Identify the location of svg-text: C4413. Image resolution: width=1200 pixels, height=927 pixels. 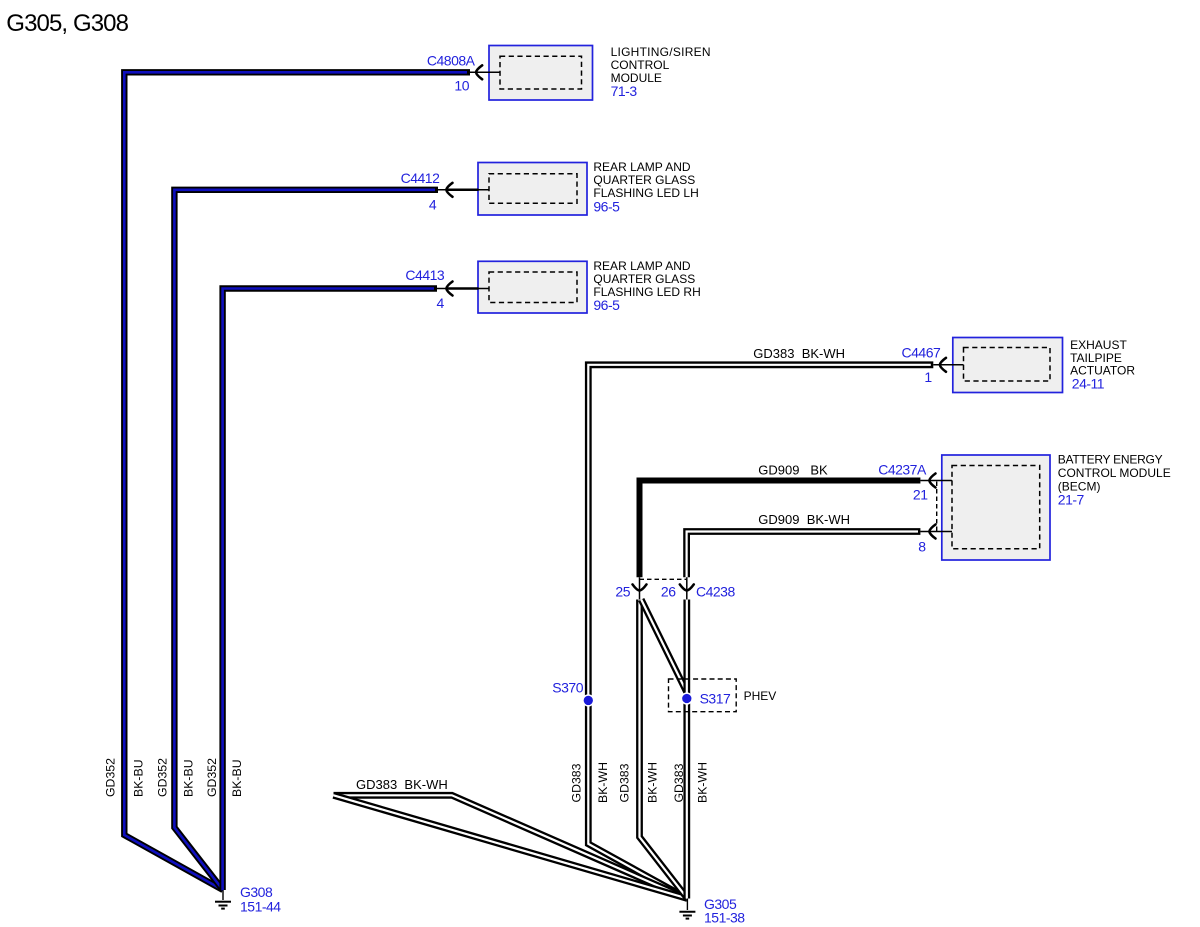
(424, 275).